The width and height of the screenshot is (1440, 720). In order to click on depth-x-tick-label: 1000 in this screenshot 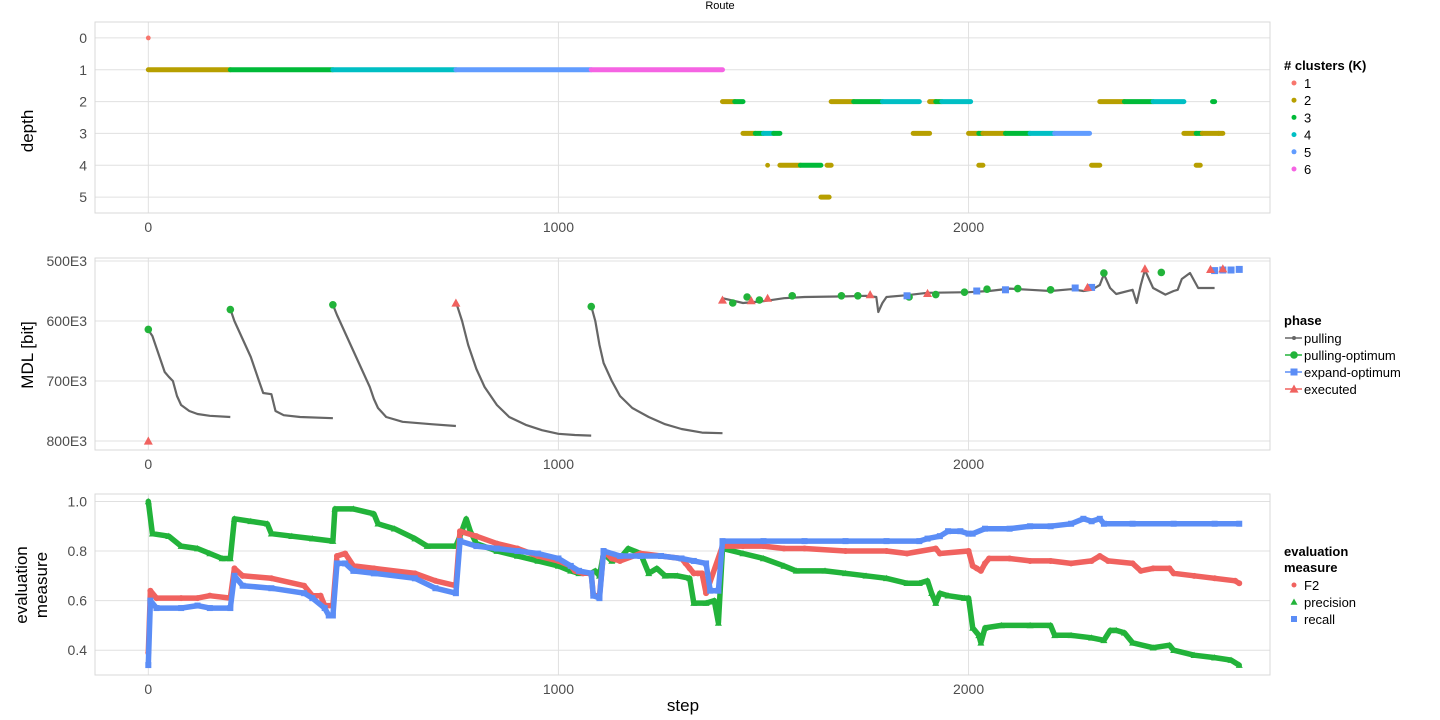, I will do `click(558, 227)`.